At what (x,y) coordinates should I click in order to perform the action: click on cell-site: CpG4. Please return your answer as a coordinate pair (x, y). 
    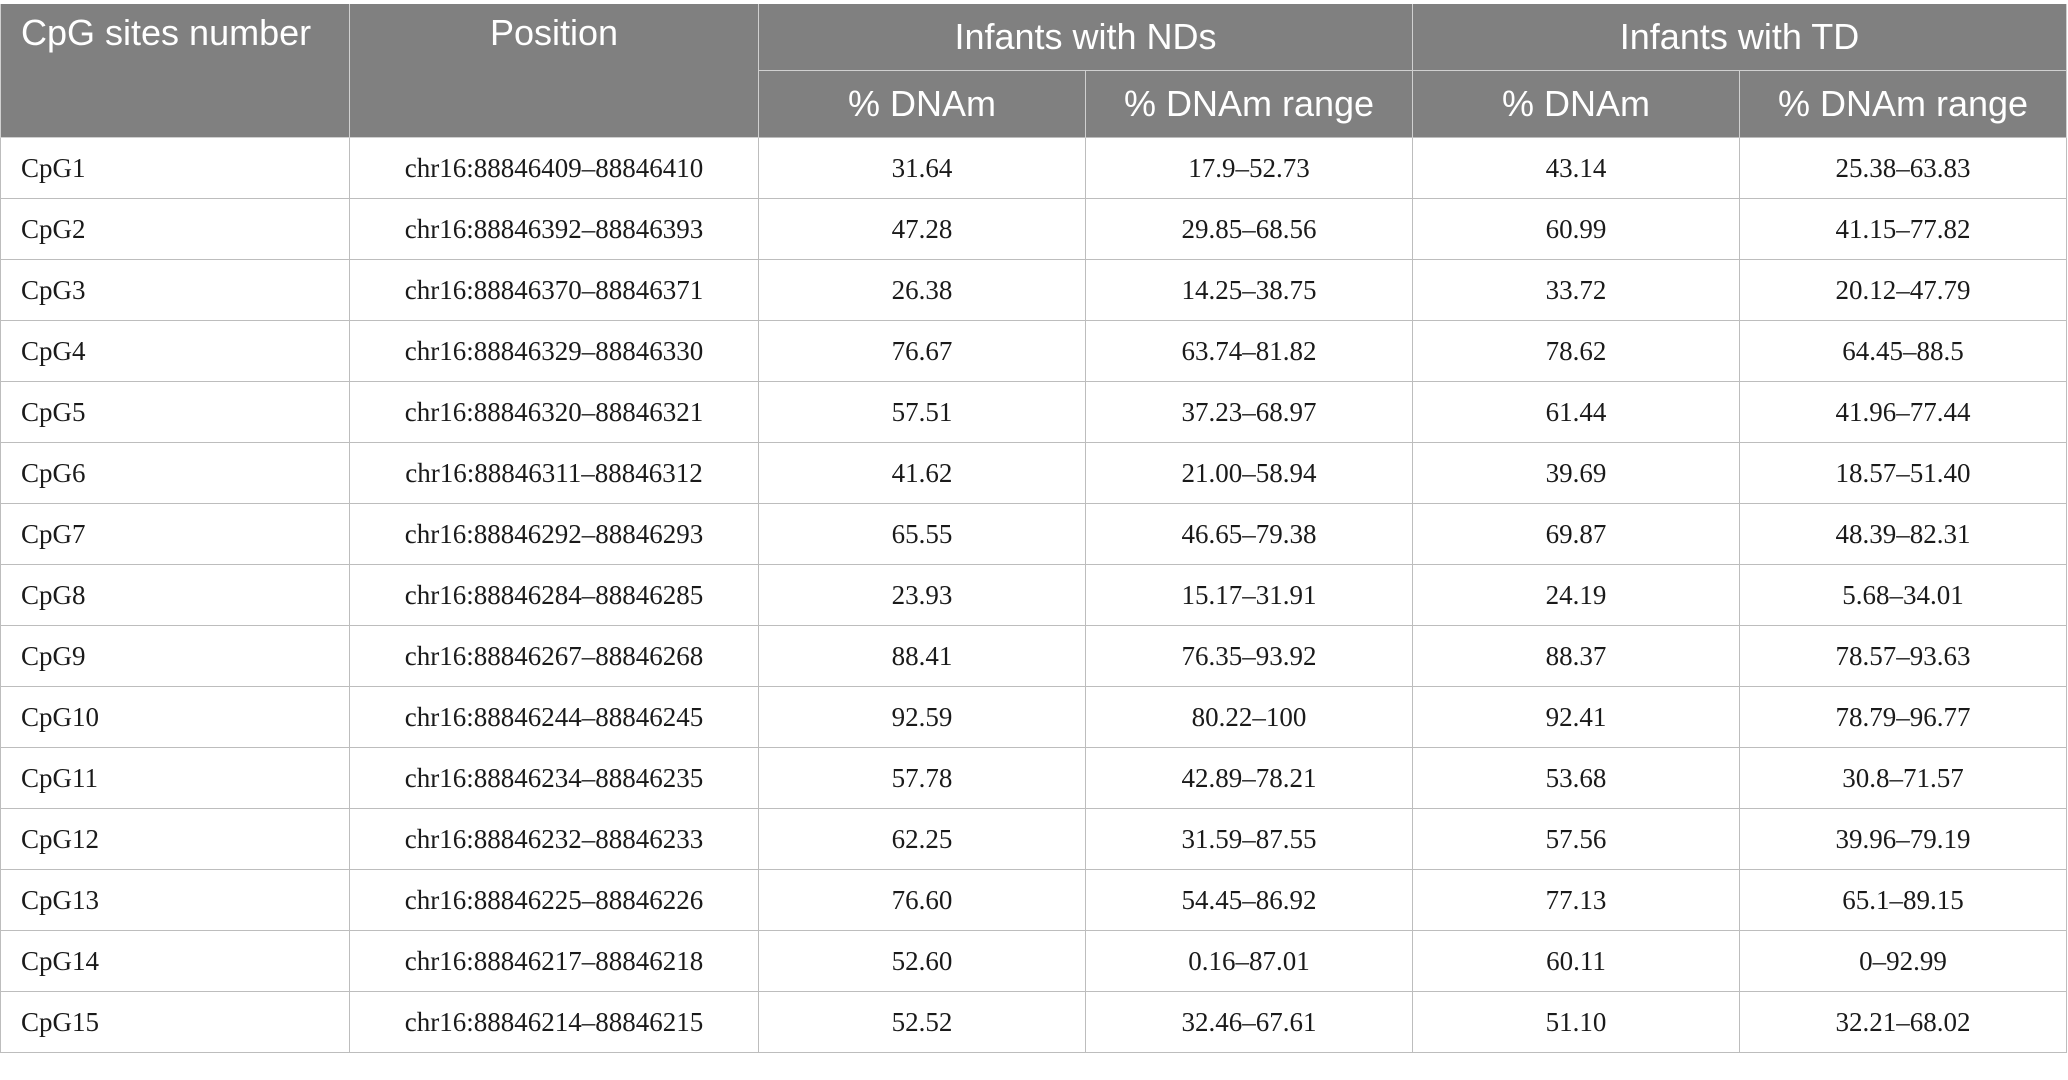
    Looking at the image, I should click on (175, 351).